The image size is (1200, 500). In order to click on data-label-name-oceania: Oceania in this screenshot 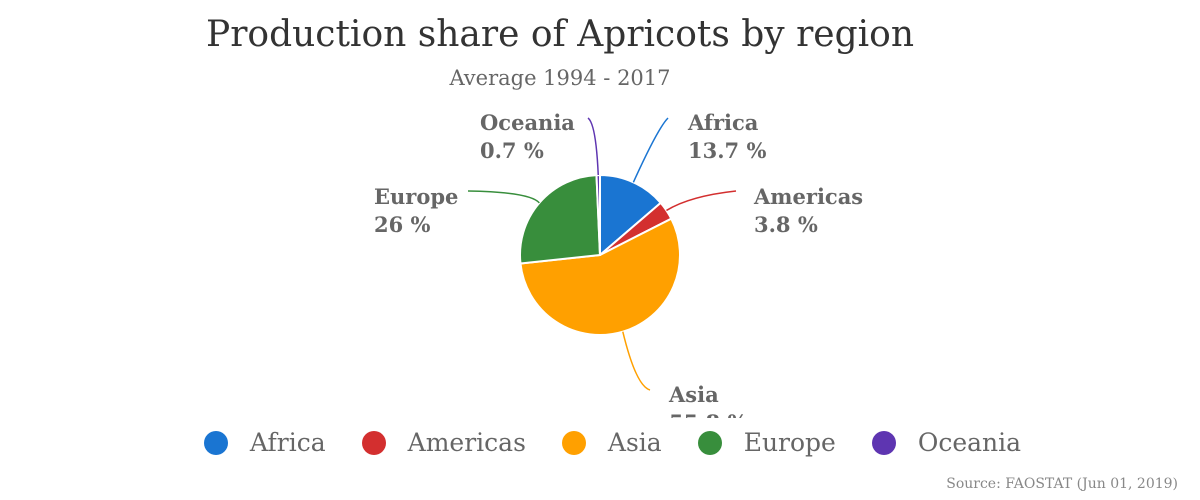, I will do `click(527, 122)`.